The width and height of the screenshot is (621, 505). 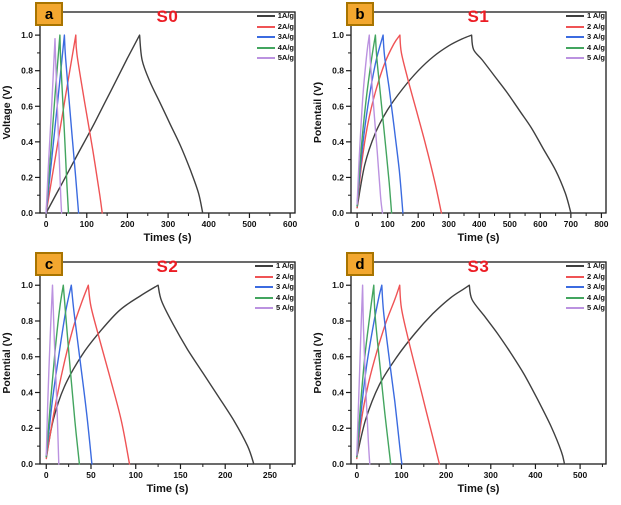 What do you see at coordinates (360, 14) in the screenshot?
I see `panel-badge-b: b` at bounding box center [360, 14].